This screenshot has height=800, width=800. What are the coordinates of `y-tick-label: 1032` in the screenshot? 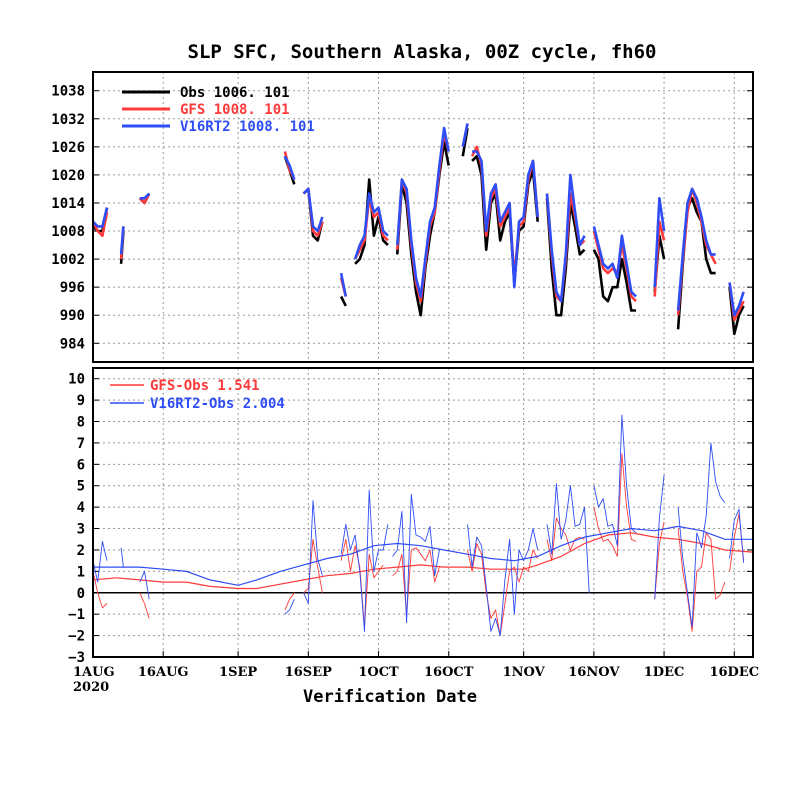 It's located at (68, 120).